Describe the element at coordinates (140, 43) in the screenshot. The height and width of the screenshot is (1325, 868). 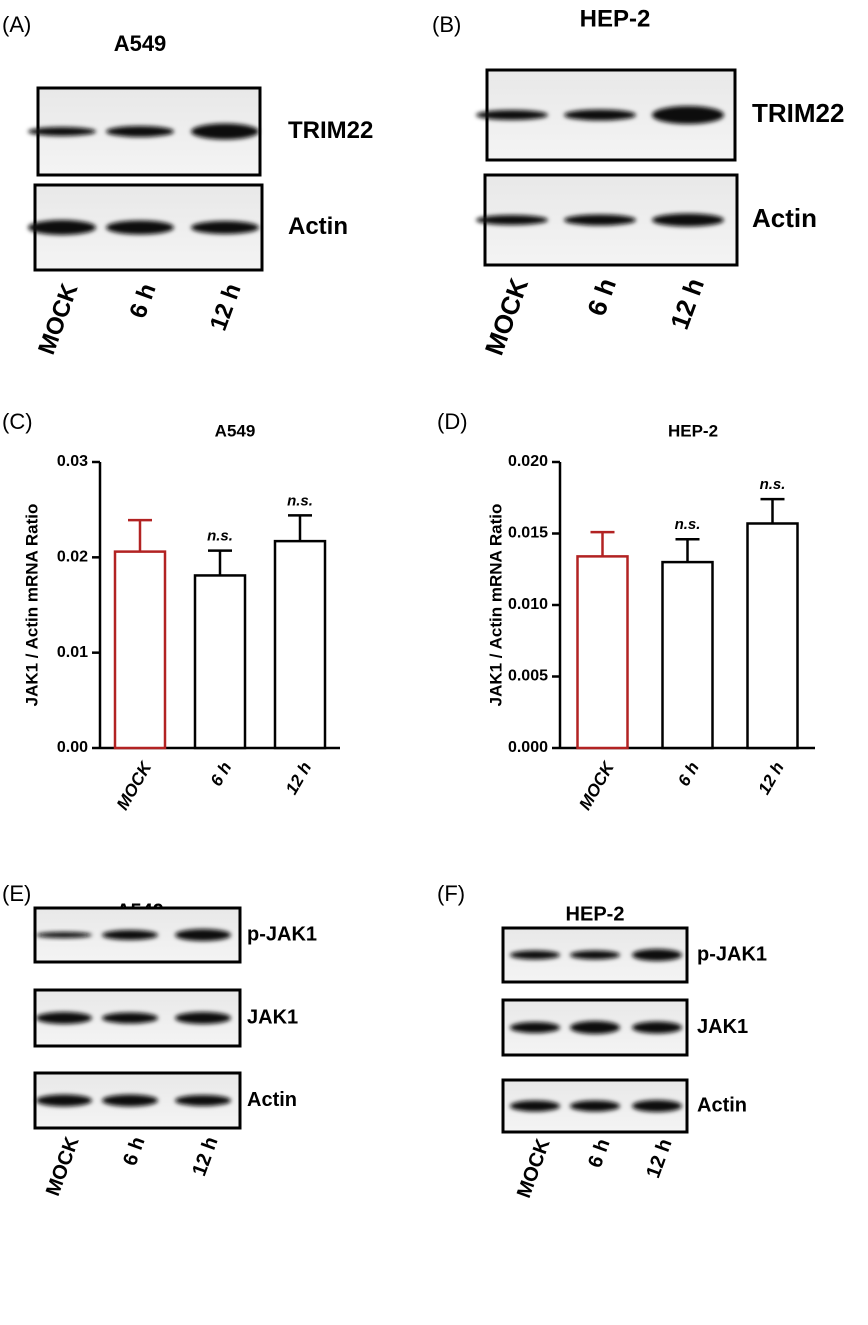
I see `blot-title: A549` at that location.